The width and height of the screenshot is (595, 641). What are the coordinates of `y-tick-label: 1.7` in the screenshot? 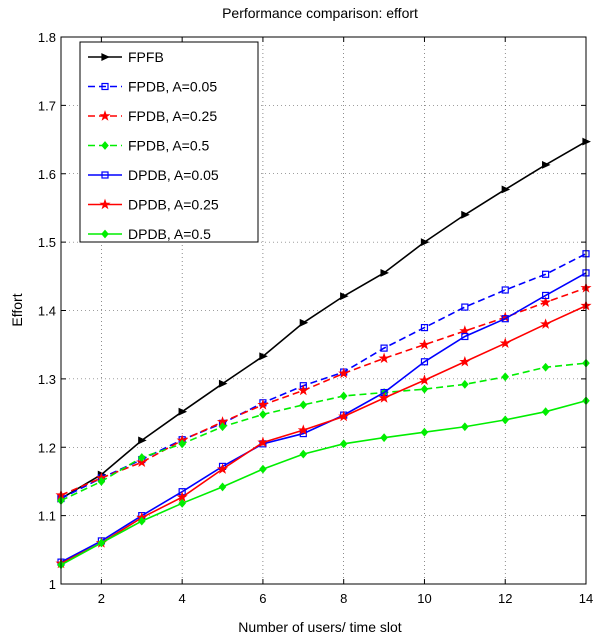 It's located at (47, 105).